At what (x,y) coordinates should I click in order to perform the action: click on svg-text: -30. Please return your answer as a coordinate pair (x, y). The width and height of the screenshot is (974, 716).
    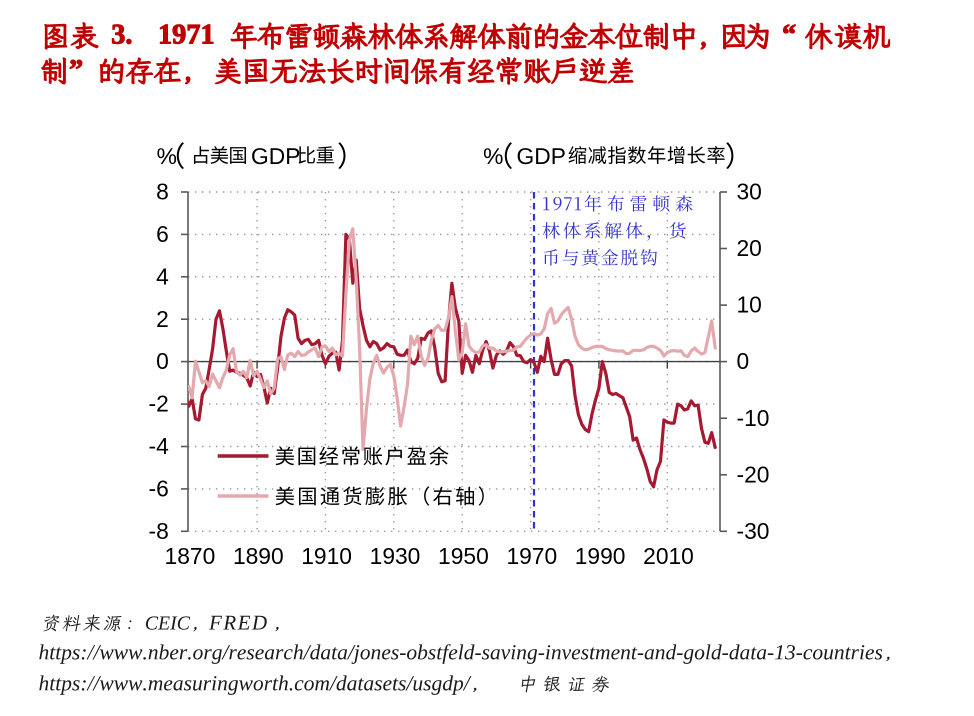
    Looking at the image, I should click on (753, 531).